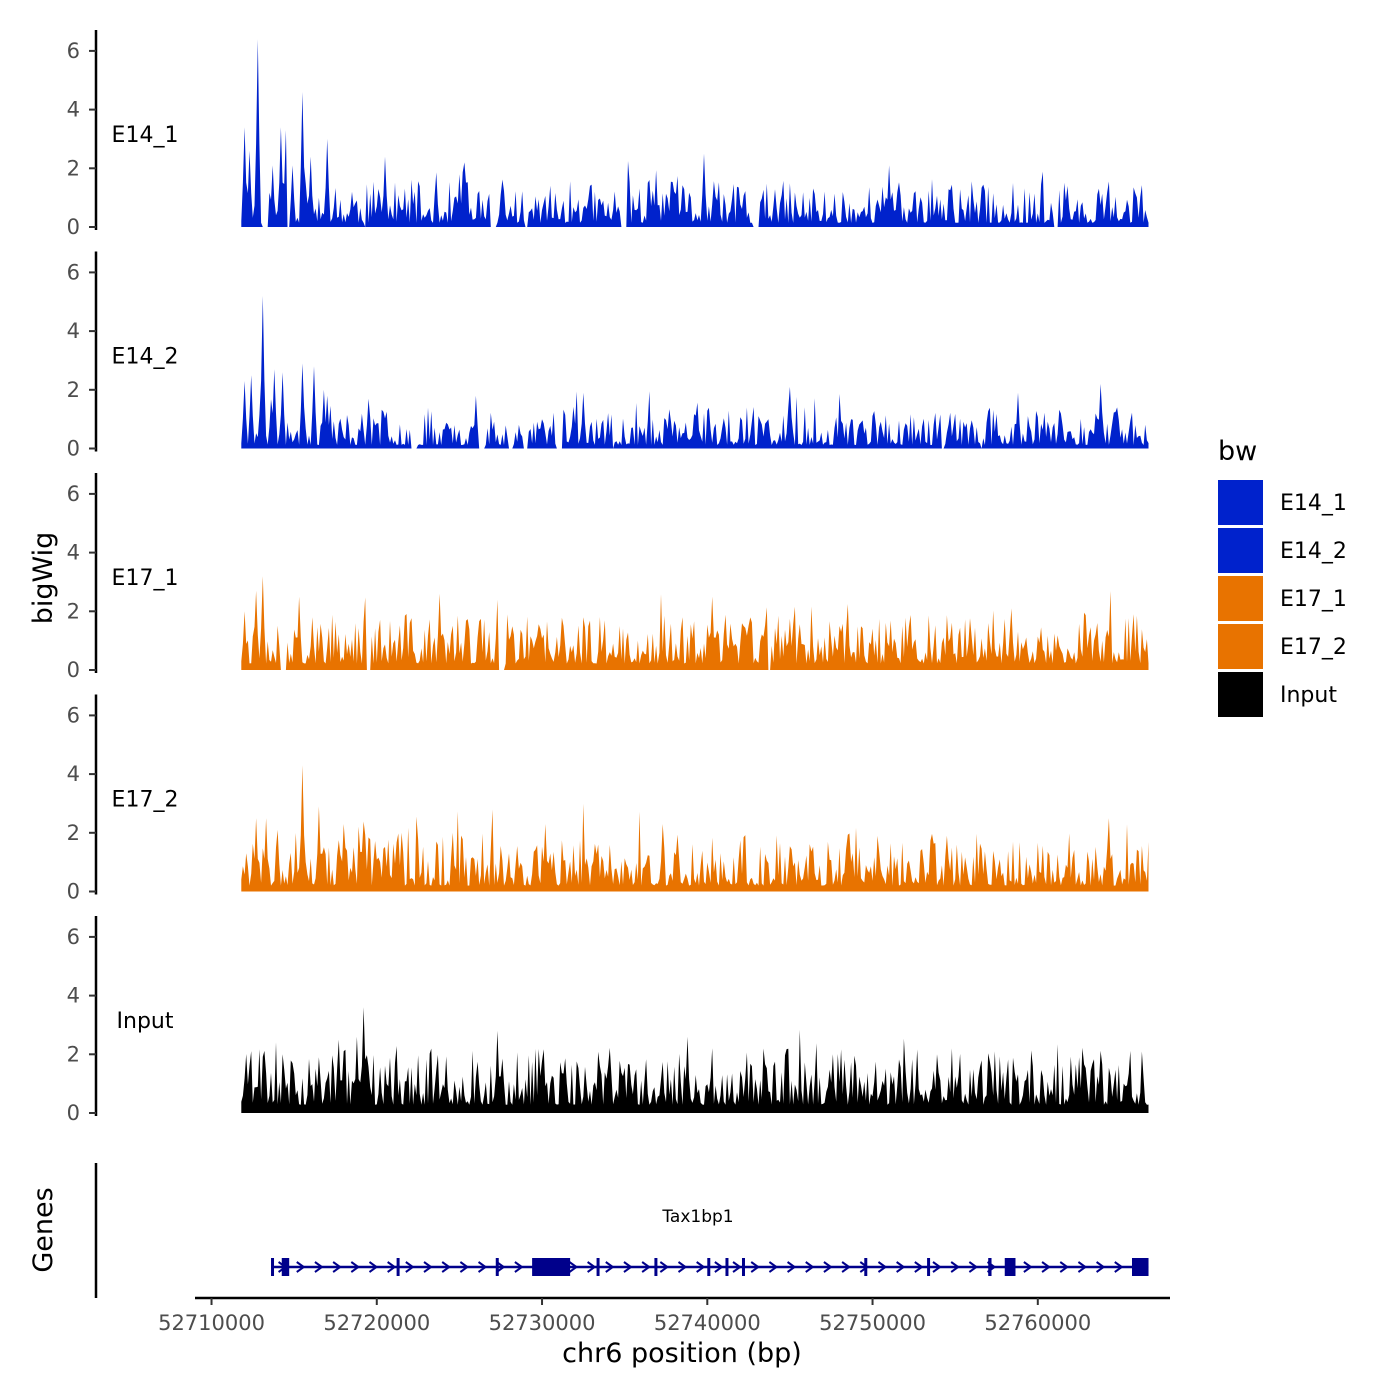  I want to click on track-label: Input, so click(145, 1021).